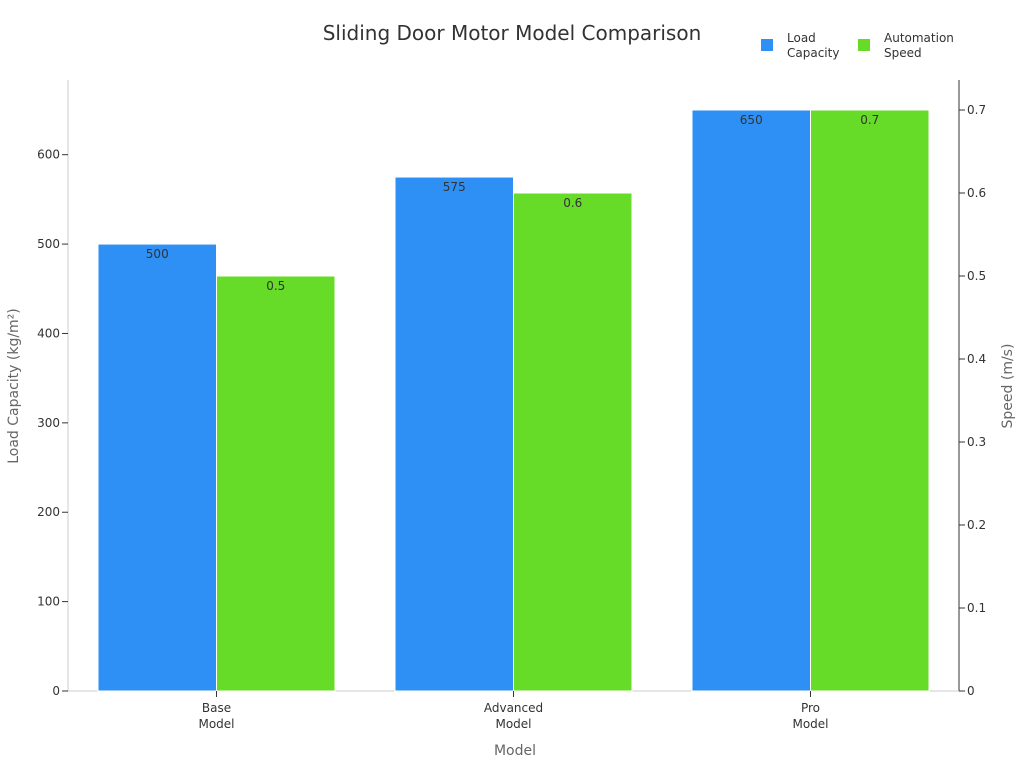 This screenshot has width=1024, height=772. What do you see at coordinates (157, 467) in the screenshot?
I see `bar-series0-cat0` at bounding box center [157, 467].